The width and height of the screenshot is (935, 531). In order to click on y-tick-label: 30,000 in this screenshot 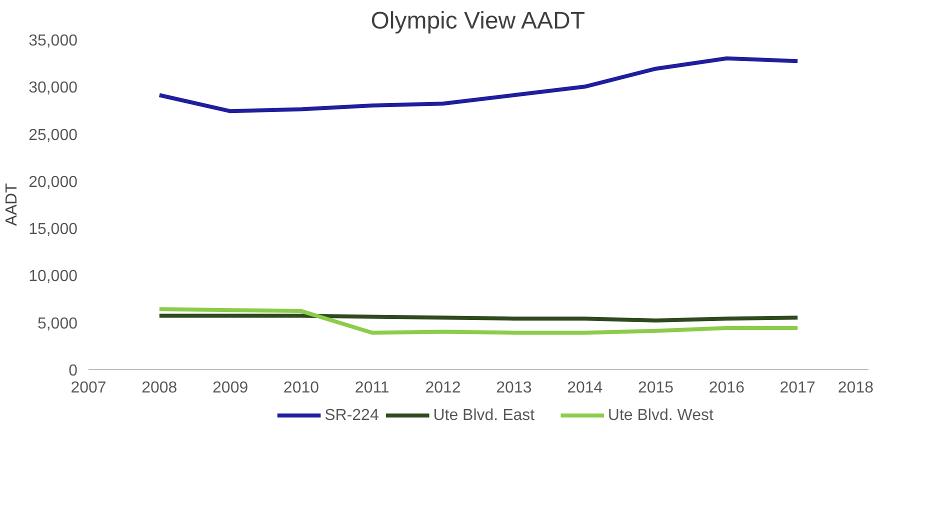, I will do `click(53, 88)`.